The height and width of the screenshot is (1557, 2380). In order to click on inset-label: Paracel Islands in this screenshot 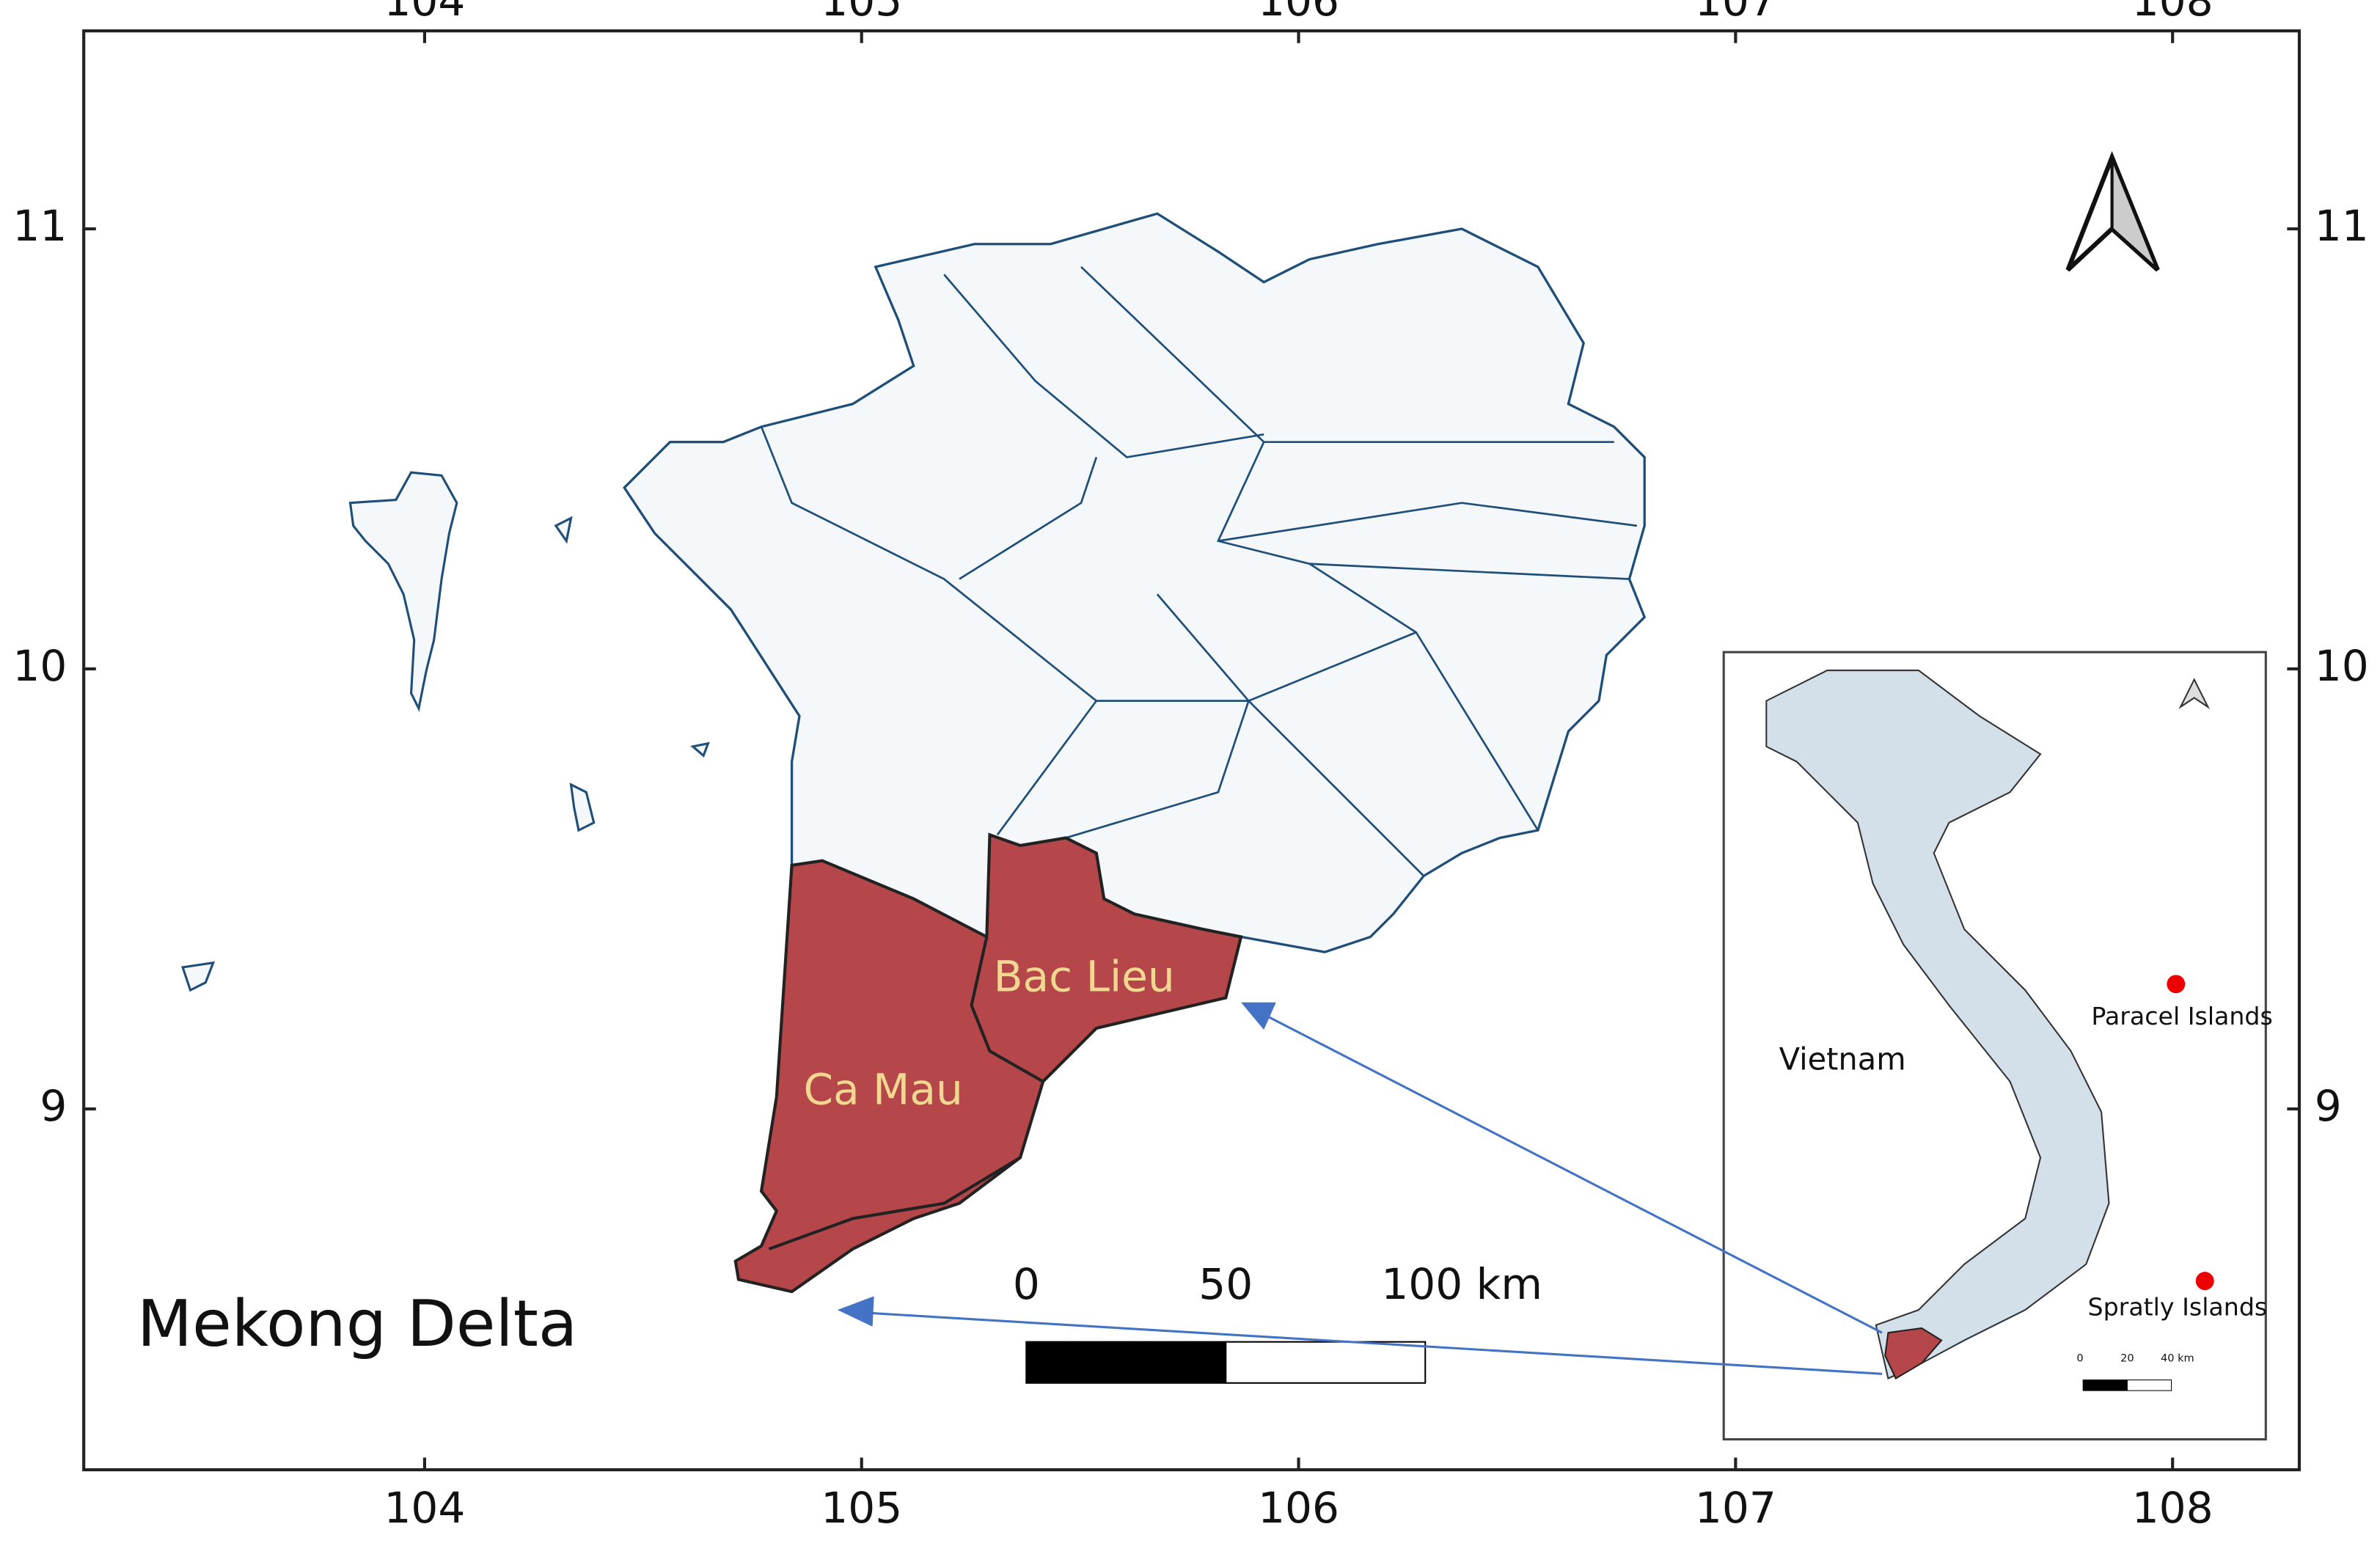, I will do `click(2182, 1016)`.